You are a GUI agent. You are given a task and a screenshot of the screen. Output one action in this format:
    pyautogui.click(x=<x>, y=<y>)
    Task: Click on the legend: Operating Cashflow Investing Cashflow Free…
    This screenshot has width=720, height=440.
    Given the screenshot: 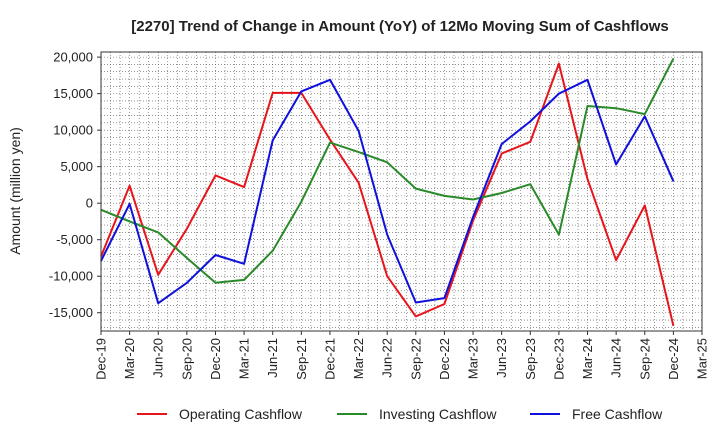 What is the action you would take?
    pyautogui.click(x=400, y=414)
    